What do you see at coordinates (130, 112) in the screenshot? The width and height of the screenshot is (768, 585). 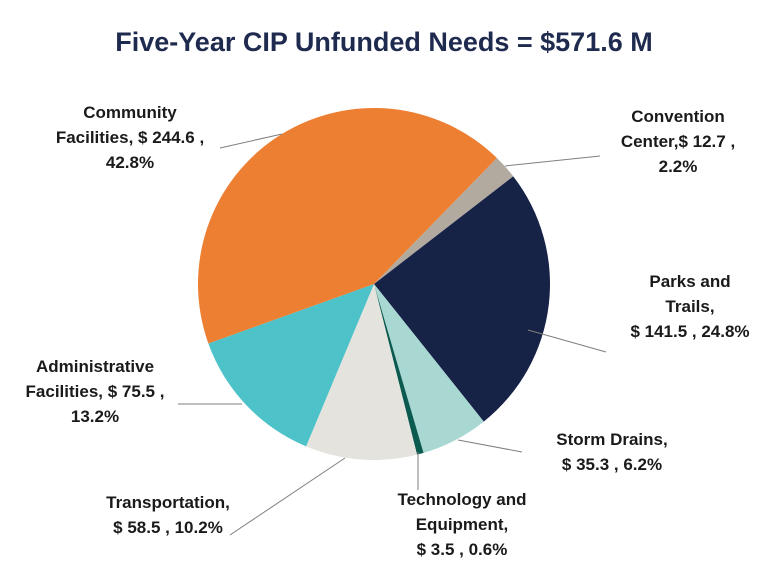 I see `data-label: Community` at bounding box center [130, 112].